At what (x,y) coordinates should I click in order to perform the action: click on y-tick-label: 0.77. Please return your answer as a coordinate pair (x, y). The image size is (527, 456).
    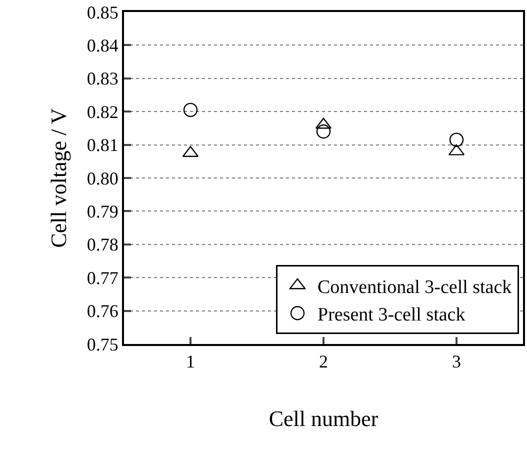
    Looking at the image, I should click on (102, 278).